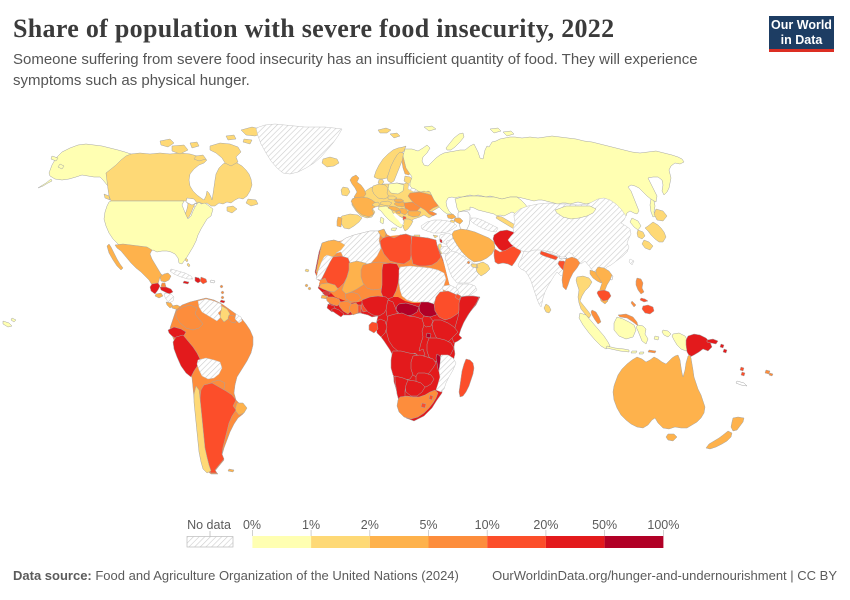 Image resolution: width=850 pixels, height=600 pixels. Describe the element at coordinates (311, 525) in the screenshot. I see `svg-text: 1%` at that location.